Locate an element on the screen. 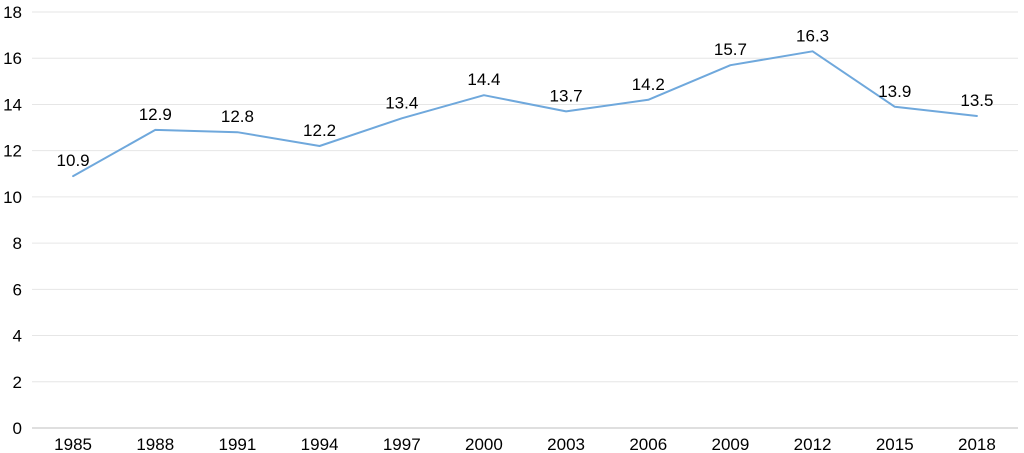 This screenshot has height=453, width=1024. x-tick-label-2003: 2003 is located at coordinates (566, 444).